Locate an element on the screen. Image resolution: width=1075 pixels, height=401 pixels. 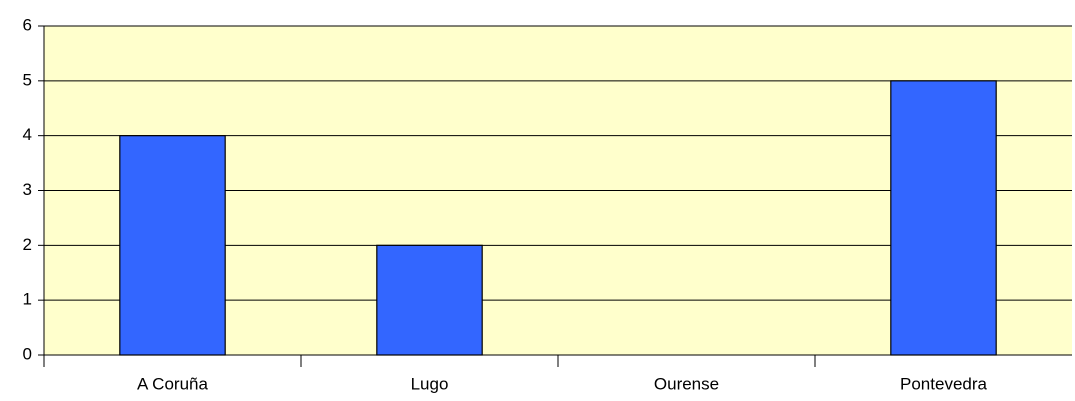
x-tick-label: A Coruña is located at coordinates (172, 383).